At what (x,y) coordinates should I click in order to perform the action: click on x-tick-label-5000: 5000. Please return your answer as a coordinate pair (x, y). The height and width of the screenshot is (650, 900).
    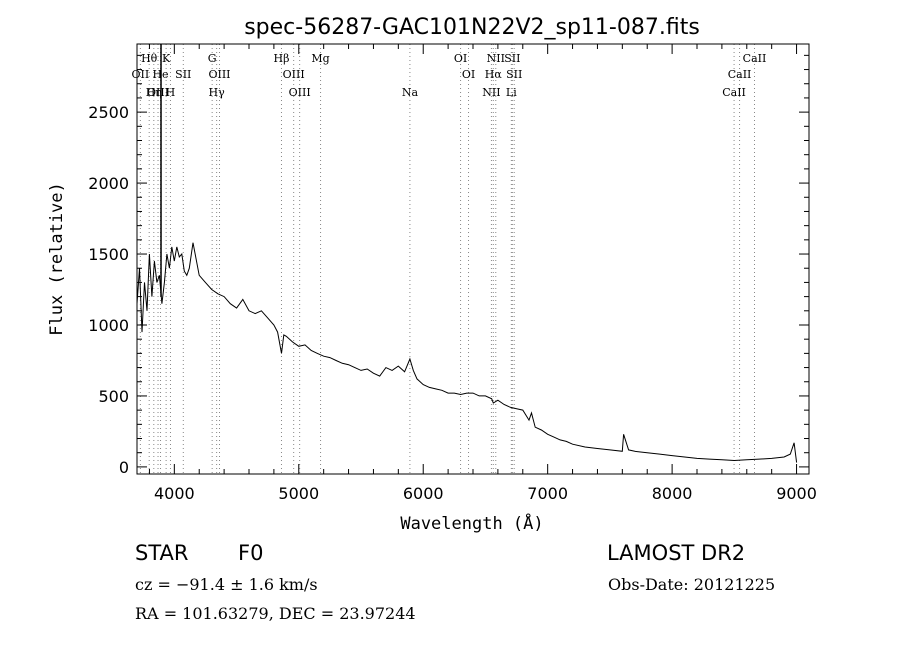
    Looking at the image, I should click on (298, 493).